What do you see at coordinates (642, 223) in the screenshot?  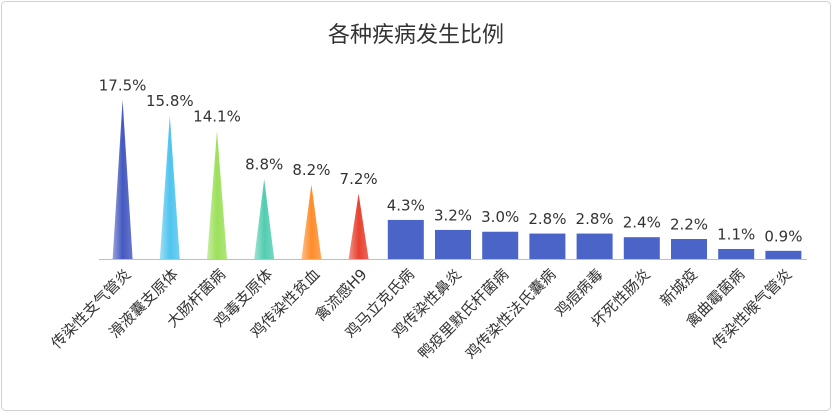 I see `value-label: 2.4%` at bounding box center [642, 223].